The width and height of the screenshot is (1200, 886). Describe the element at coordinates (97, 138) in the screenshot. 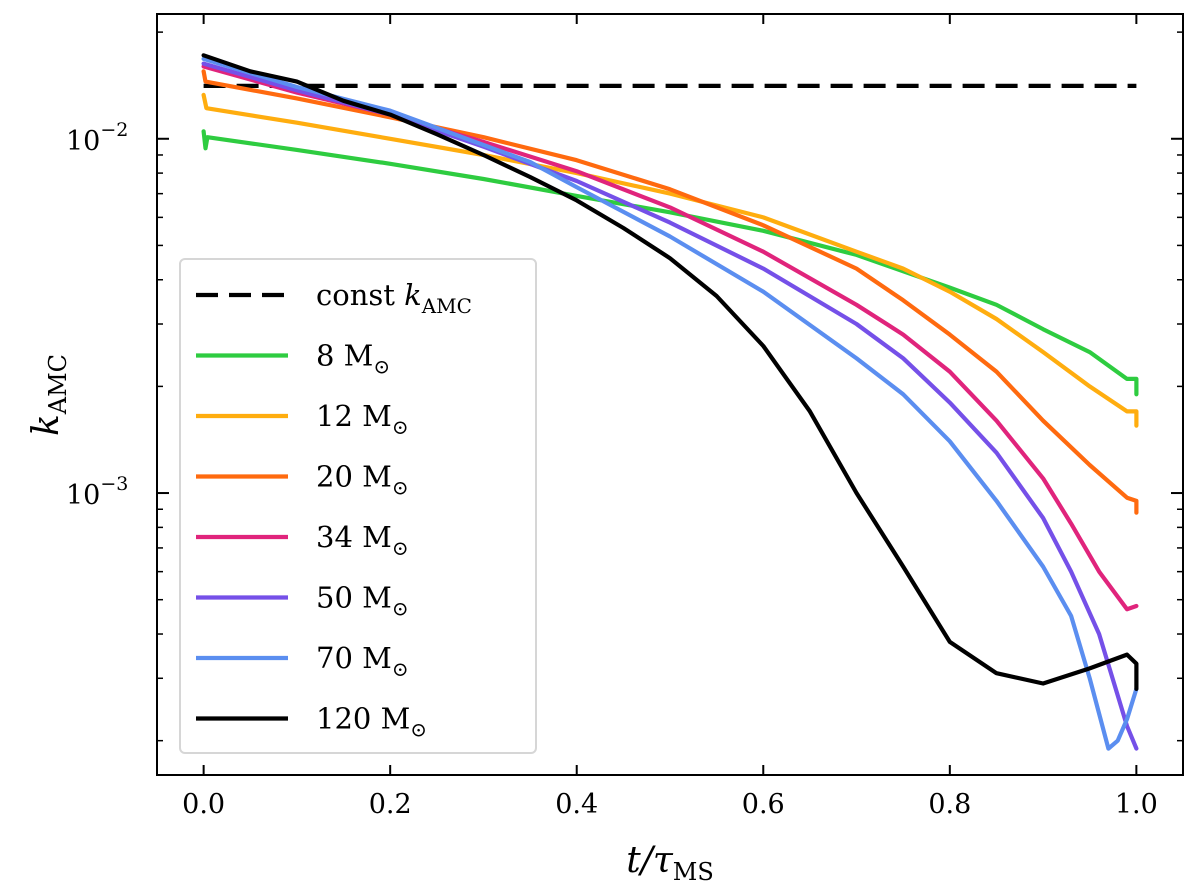

I see `y-tick-label: 10⁻²` at that location.